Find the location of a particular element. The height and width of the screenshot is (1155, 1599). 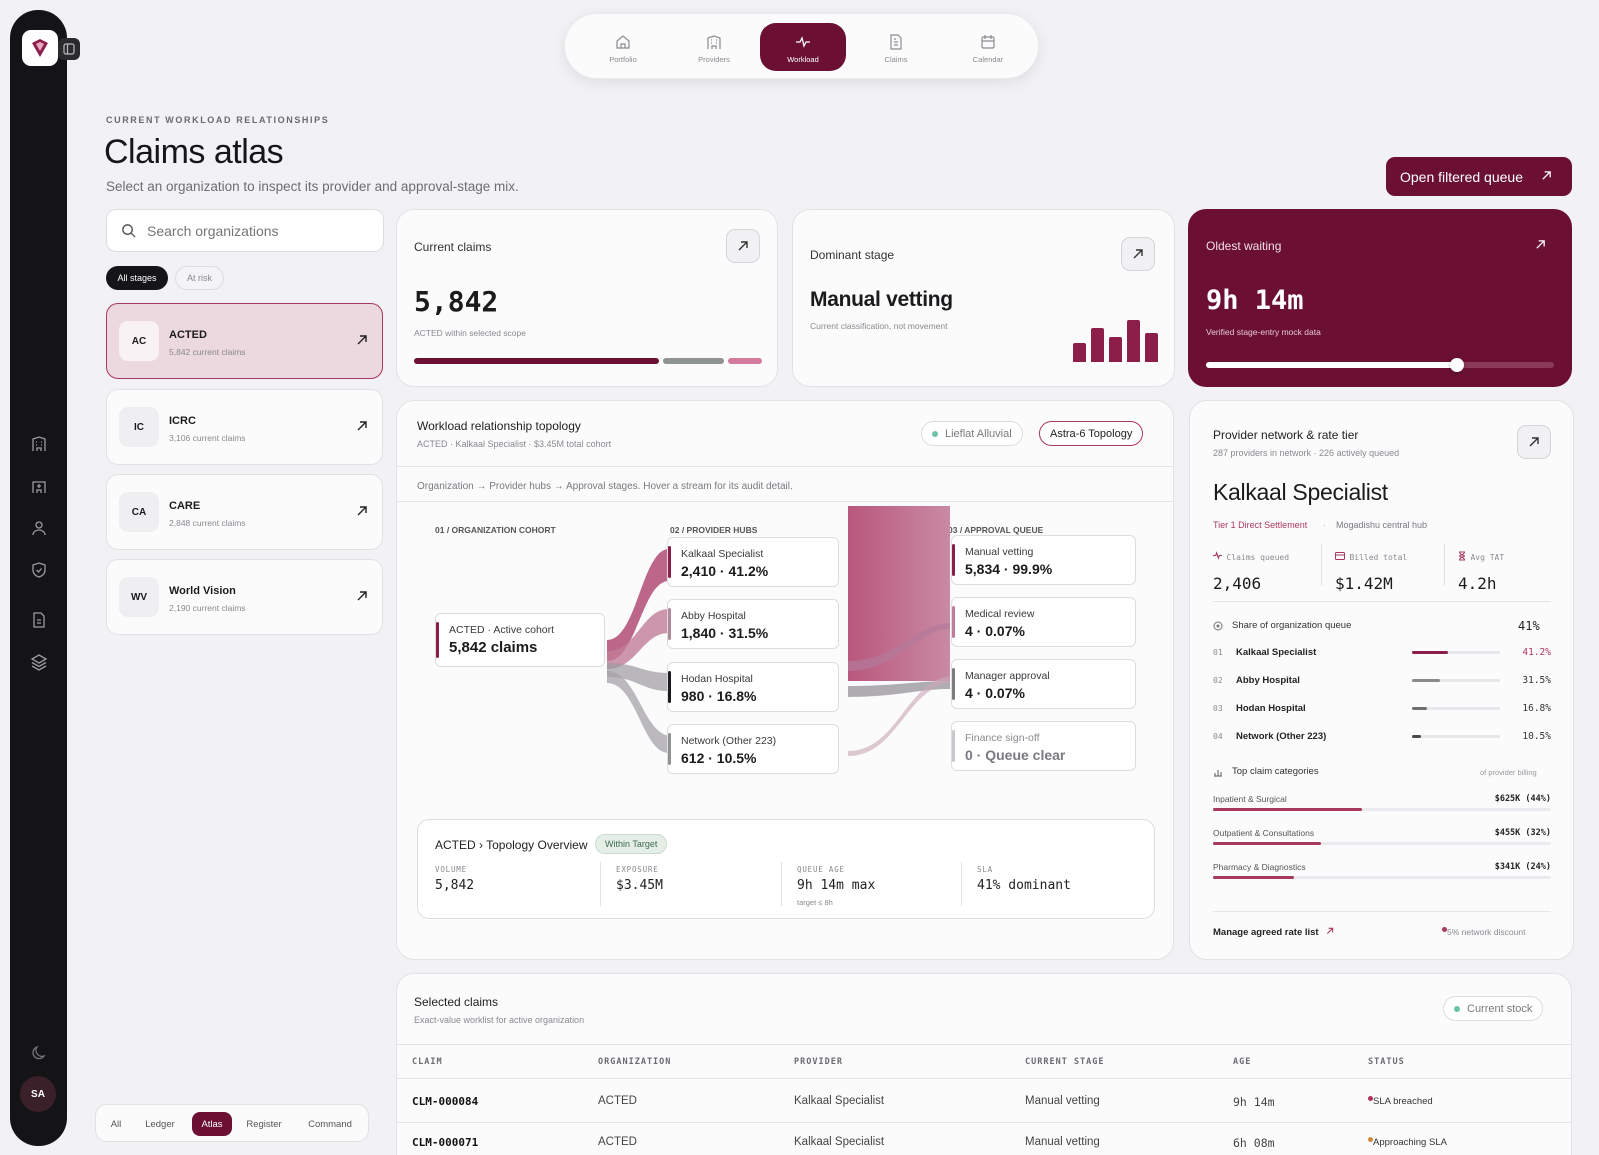

flow-network is located at coordinates (638, 712).